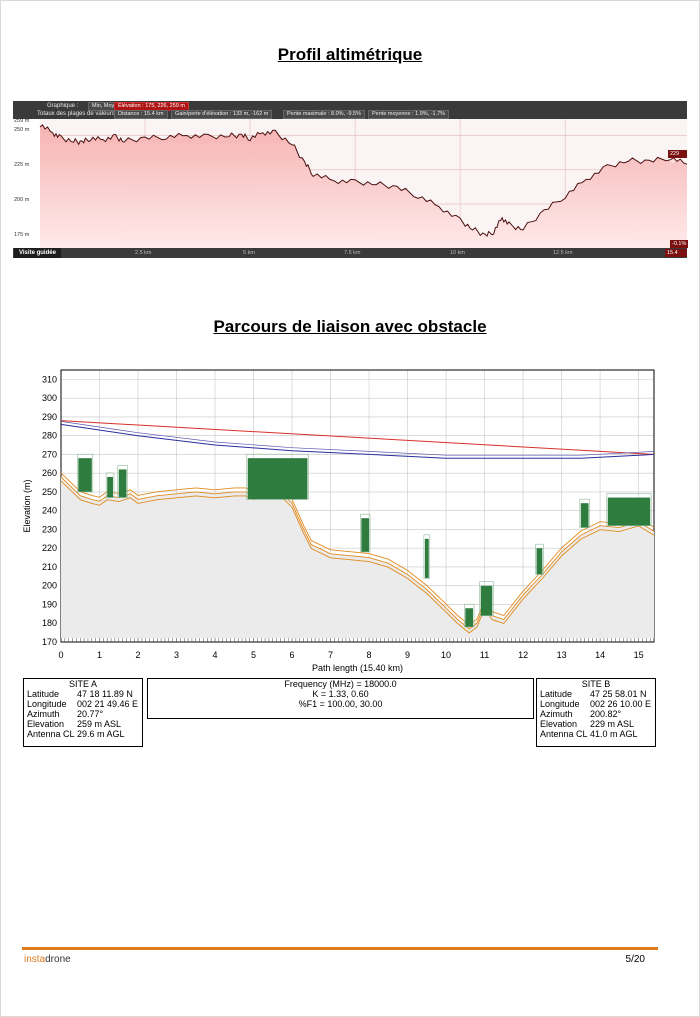 The height and width of the screenshot is (1017, 700). I want to click on x-tick-5km: 5 km, so click(249, 253).